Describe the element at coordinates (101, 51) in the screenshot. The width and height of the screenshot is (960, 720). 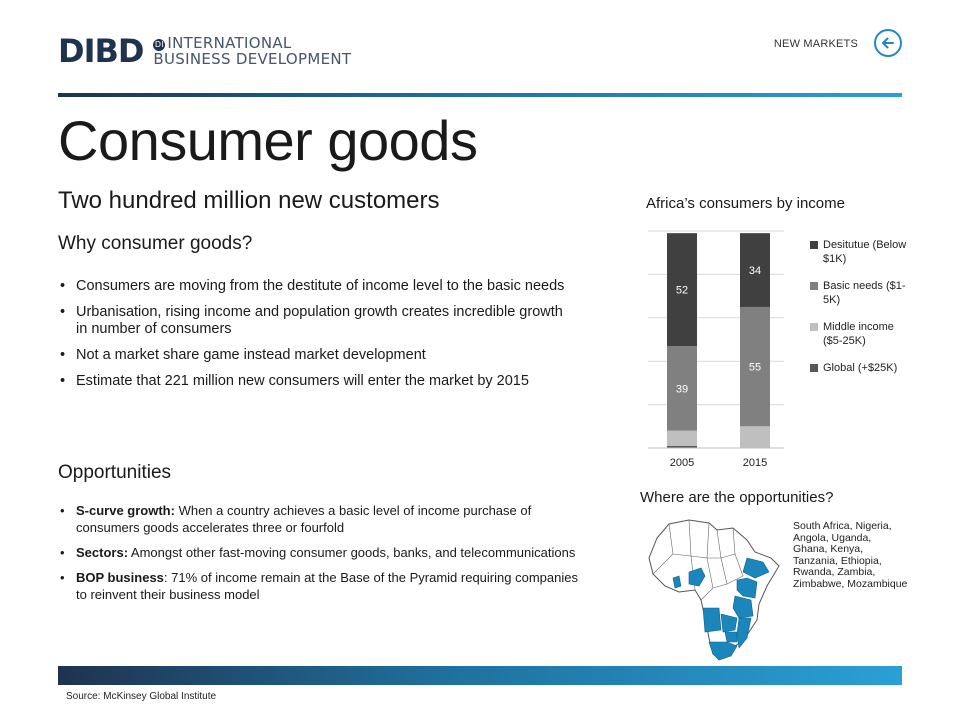
I see `logo-mark: DIBD` at that location.